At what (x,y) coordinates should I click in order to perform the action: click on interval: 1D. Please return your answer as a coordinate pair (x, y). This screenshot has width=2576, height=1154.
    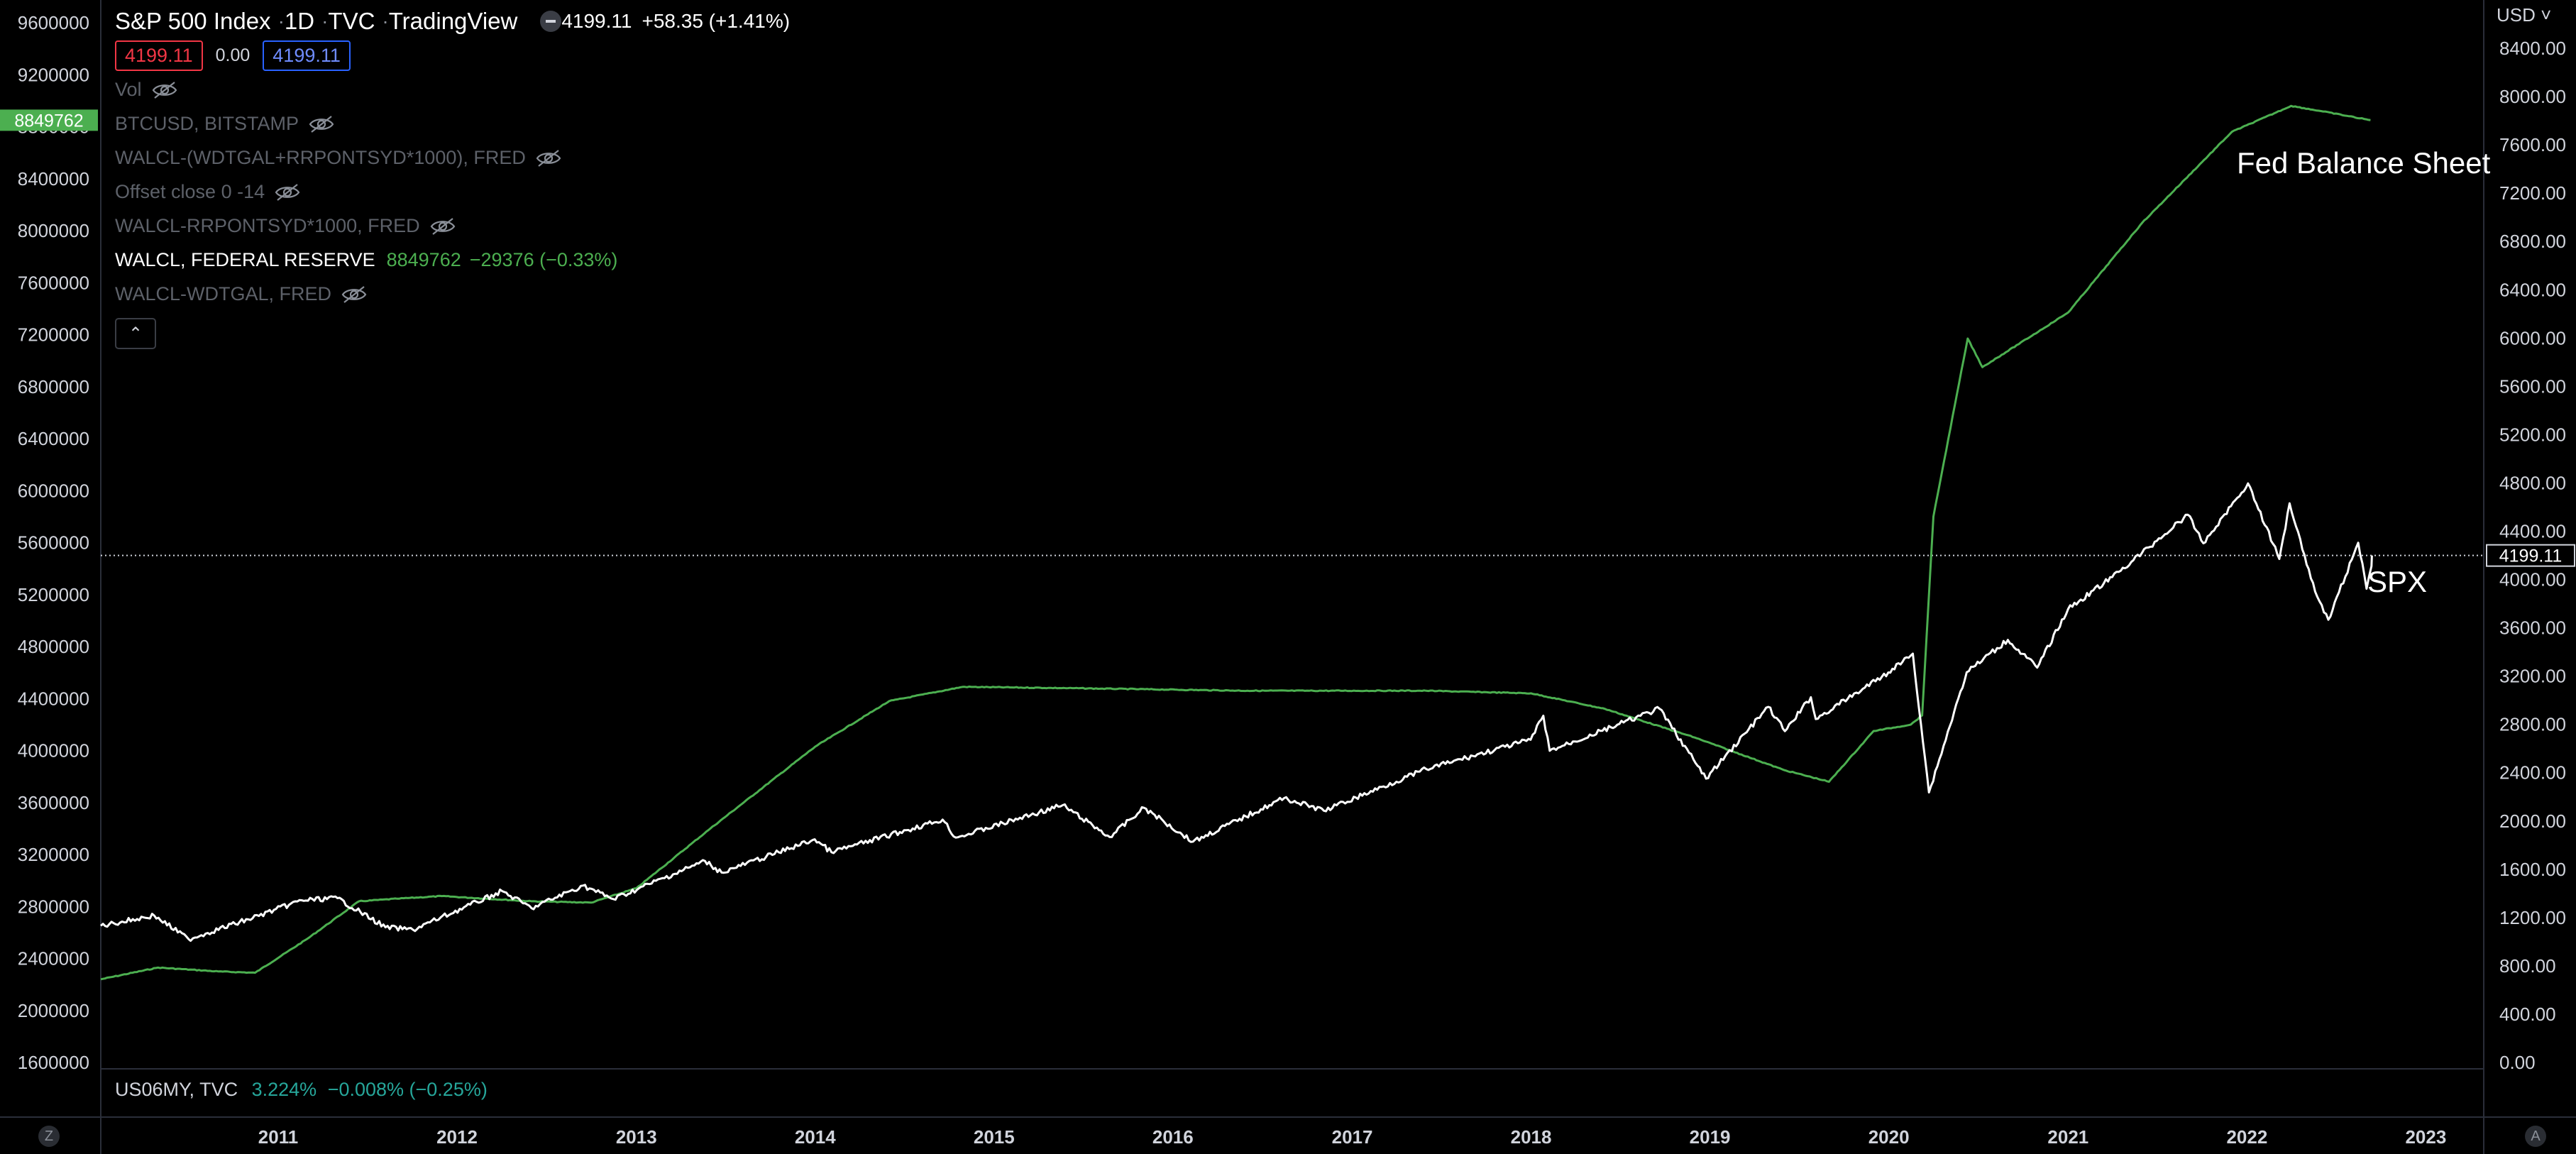
    Looking at the image, I should click on (299, 21).